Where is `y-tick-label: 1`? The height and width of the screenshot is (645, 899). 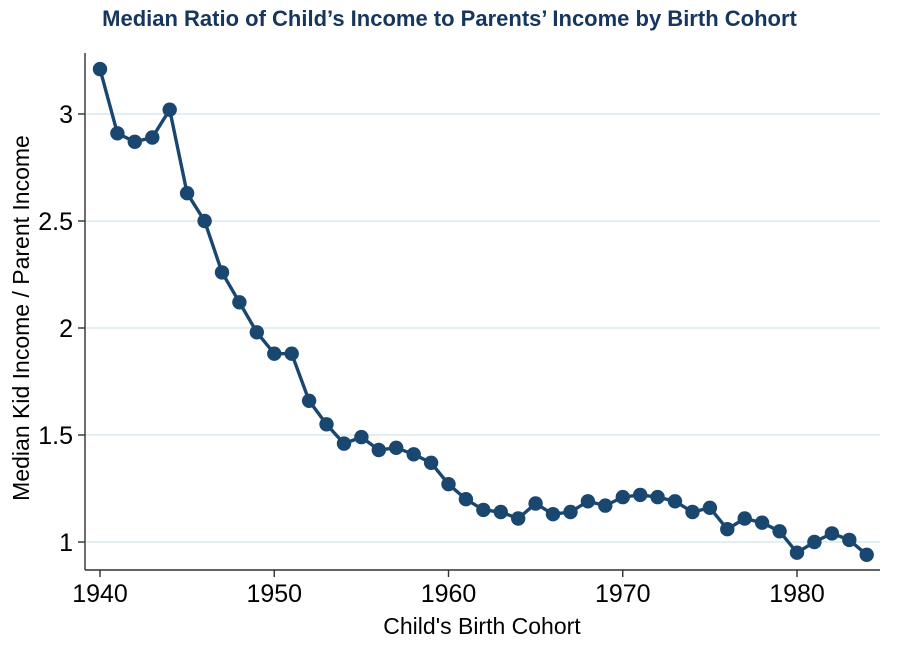 y-tick-label: 1 is located at coordinates (66, 543).